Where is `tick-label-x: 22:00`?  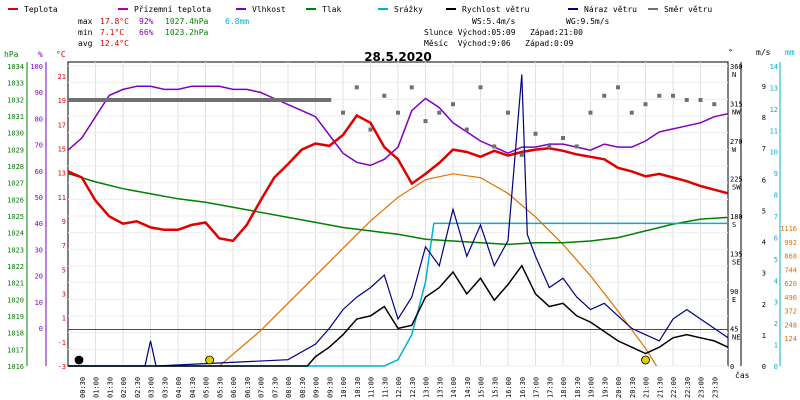
tick-label-x: 22:00 is located at coordinates (674, 387).